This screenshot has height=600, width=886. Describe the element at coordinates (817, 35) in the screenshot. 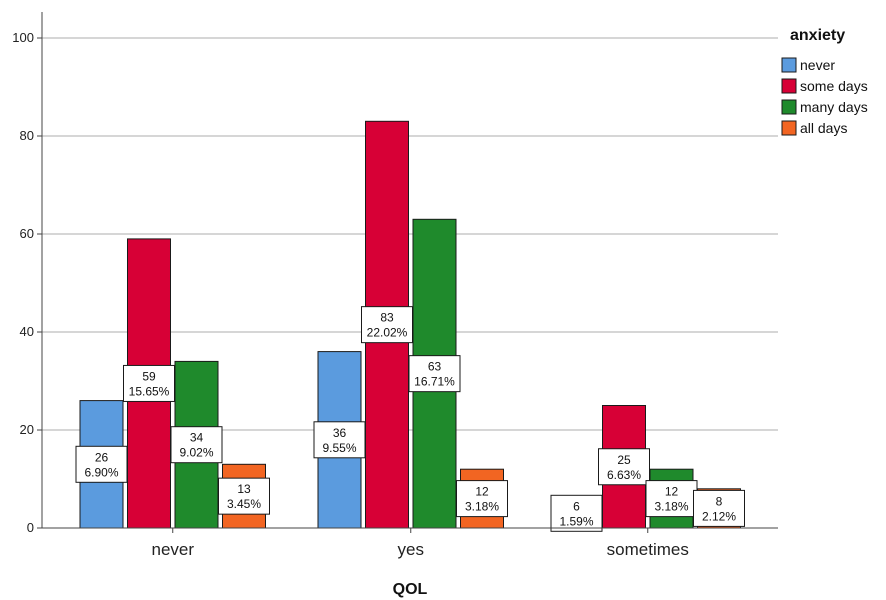

I see `legend-title: anxiety` at that location.